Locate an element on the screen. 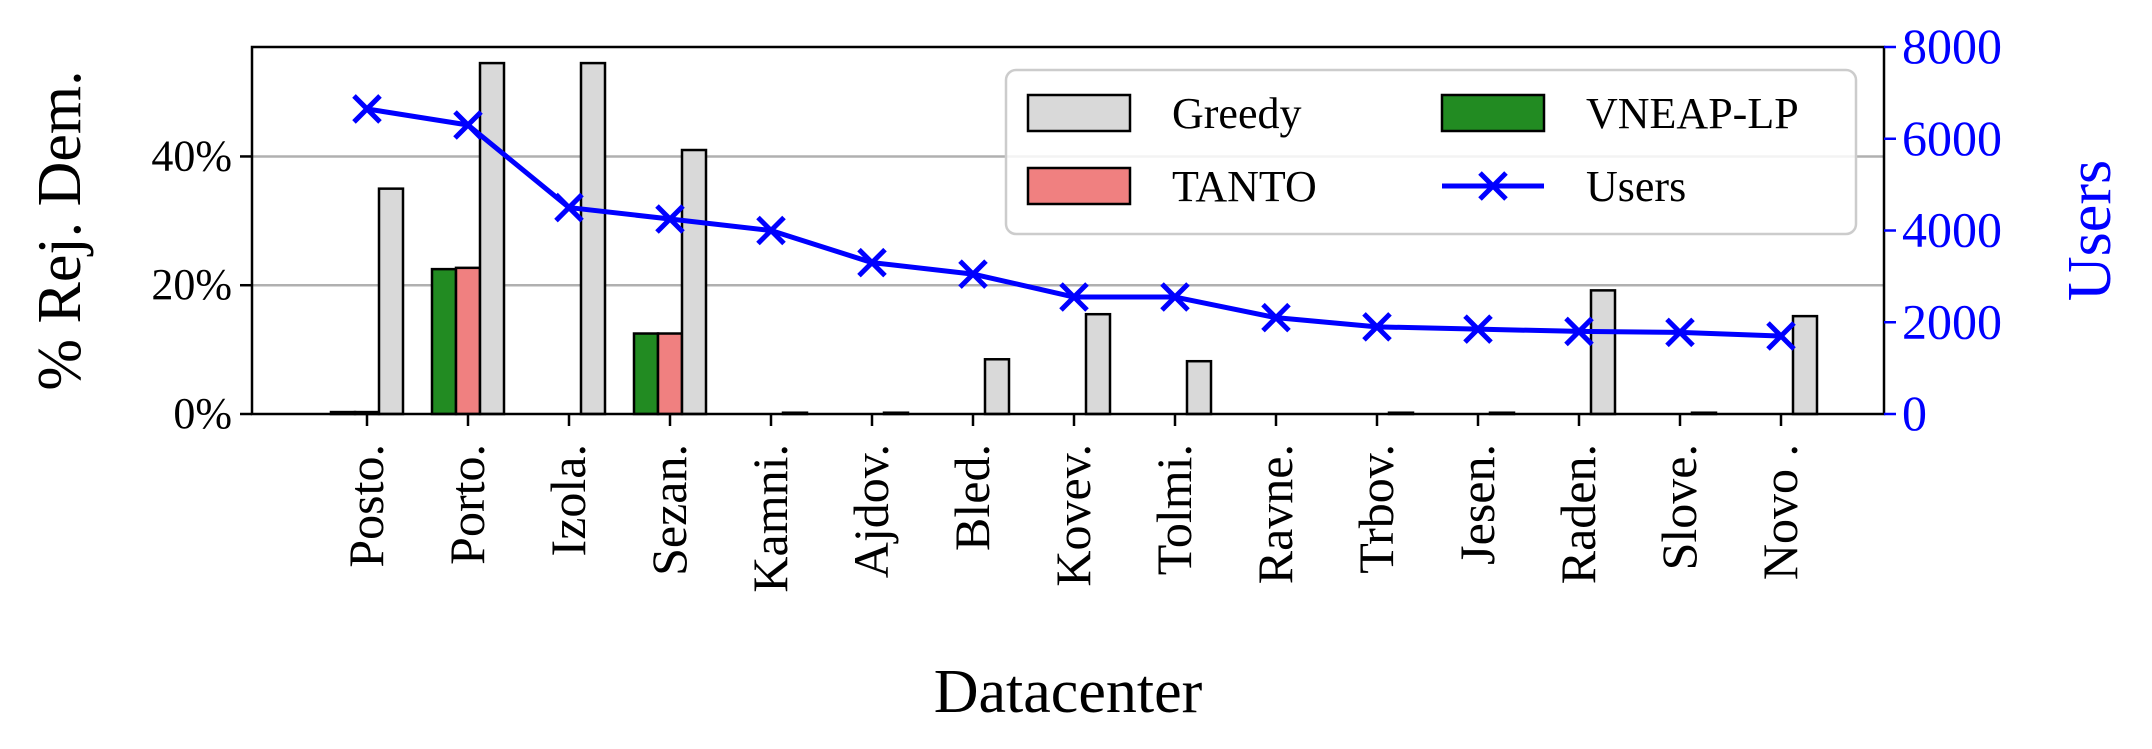 Image resolution: width=2152 pixels, height=749 pixels. x-tick-label: Slove. is located at coordinates (1679, 507).